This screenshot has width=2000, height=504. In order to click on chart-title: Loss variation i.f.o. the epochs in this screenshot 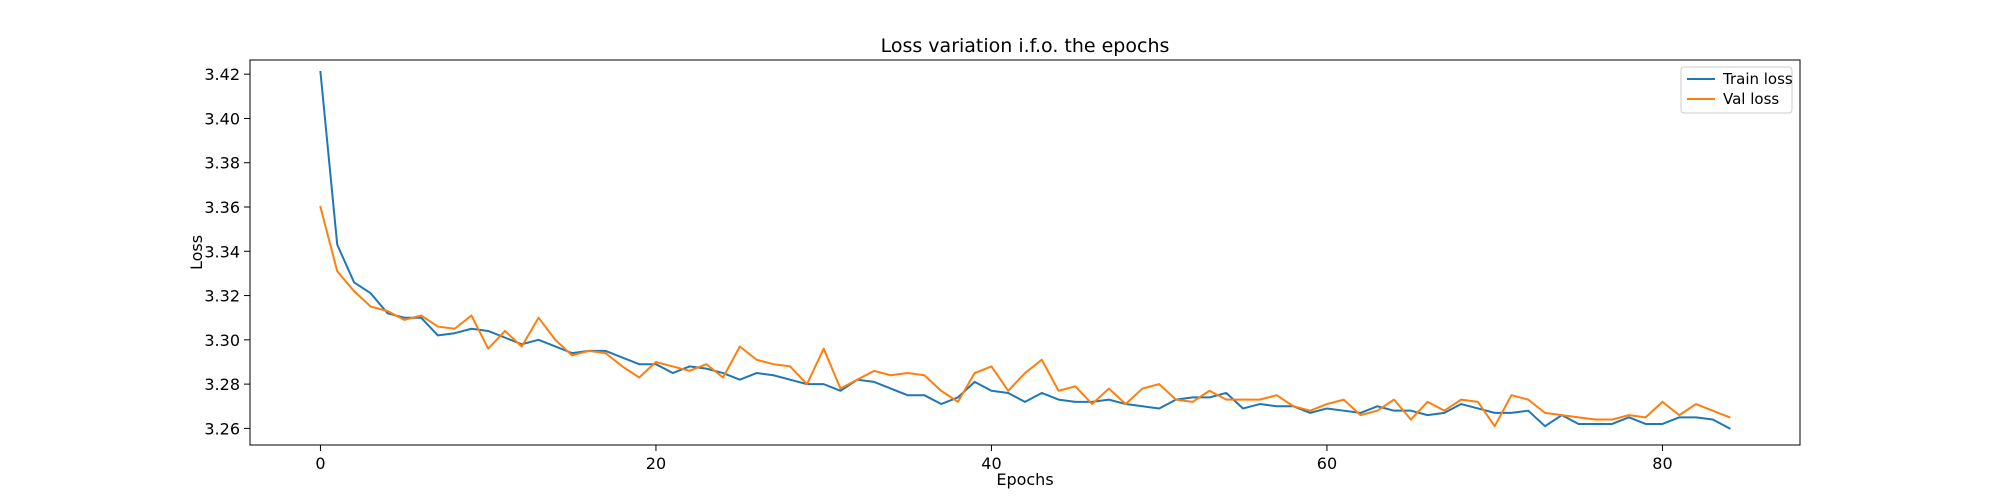, I will do `click(1025, 46)`.